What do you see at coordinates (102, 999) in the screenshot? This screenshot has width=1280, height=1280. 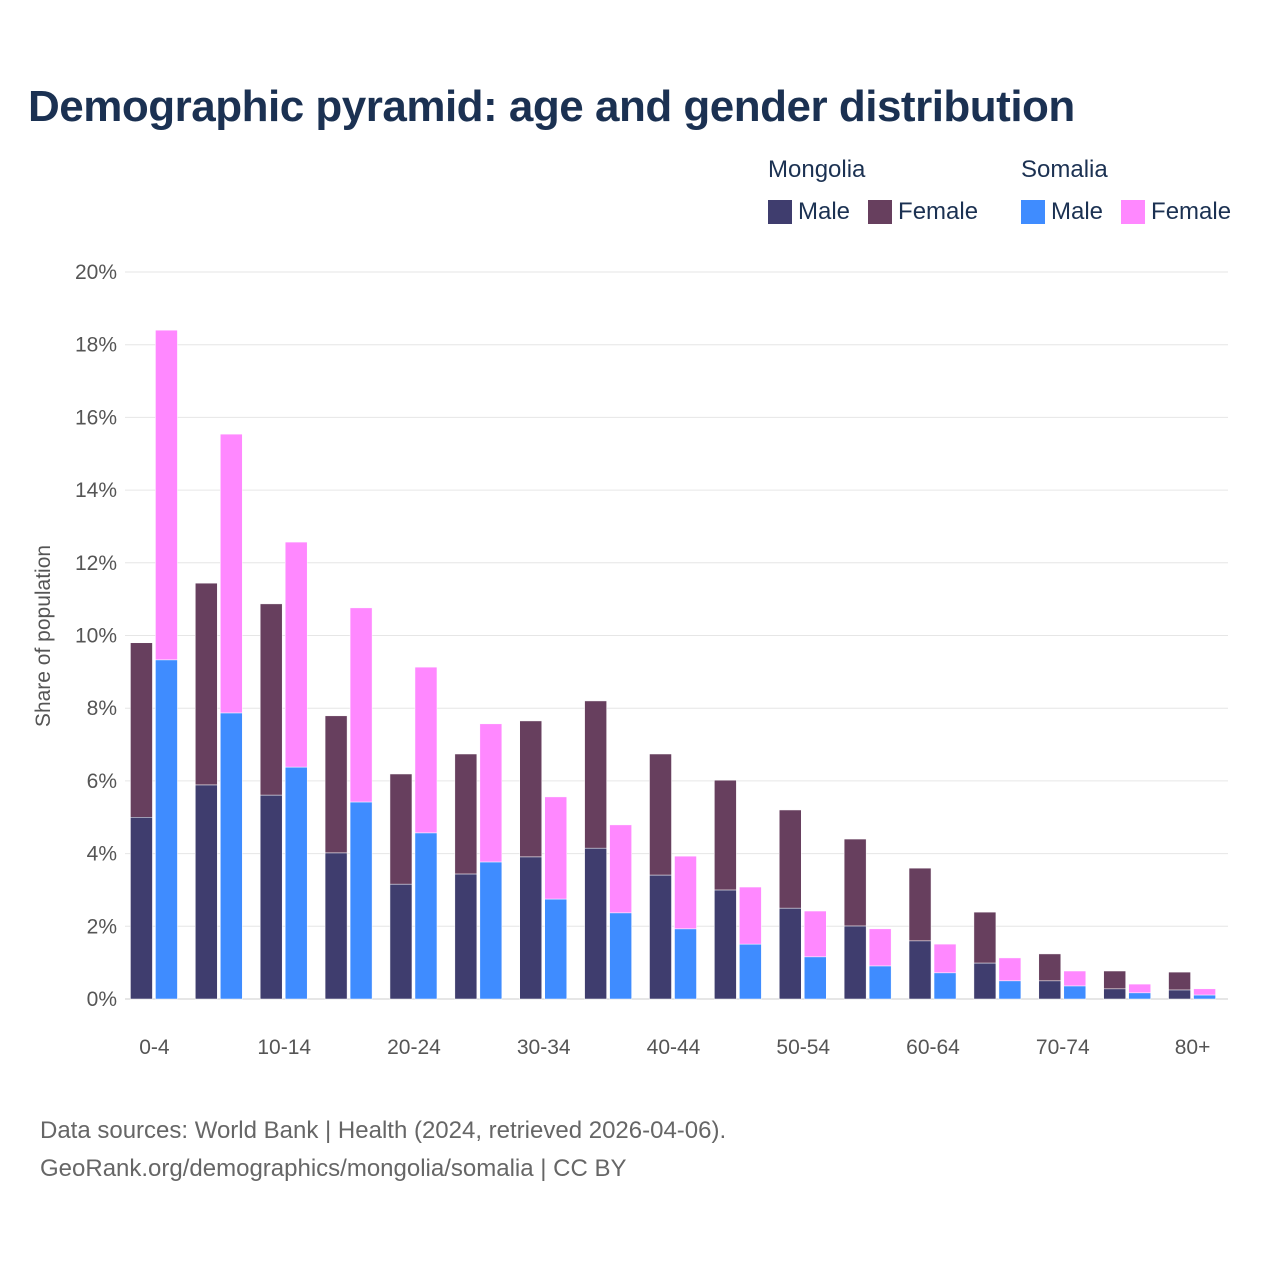 I see `y-tick-label: 0%` at bounding box center [102, 999].